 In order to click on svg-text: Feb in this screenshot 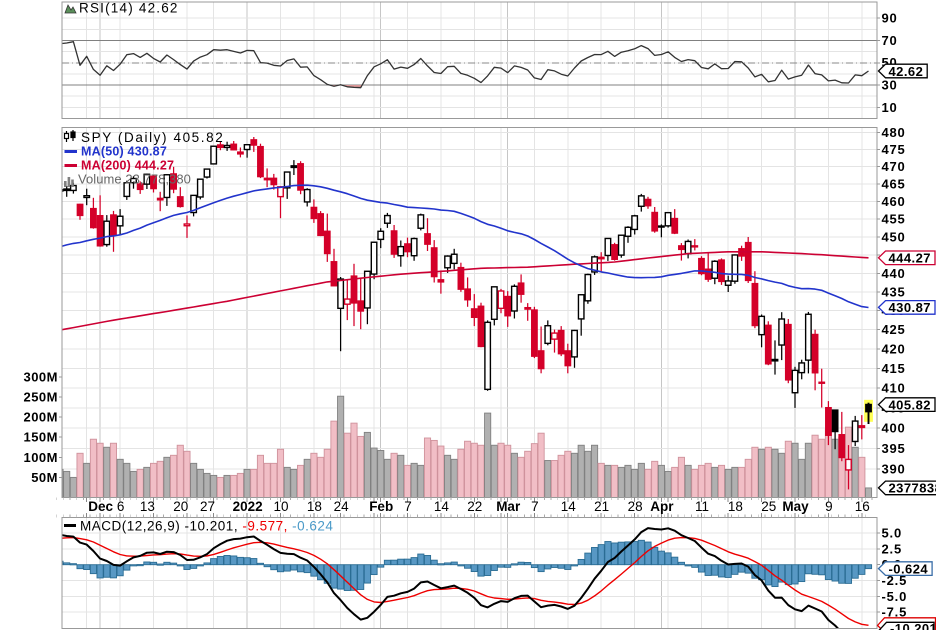, I will do `click(381, 506)`.